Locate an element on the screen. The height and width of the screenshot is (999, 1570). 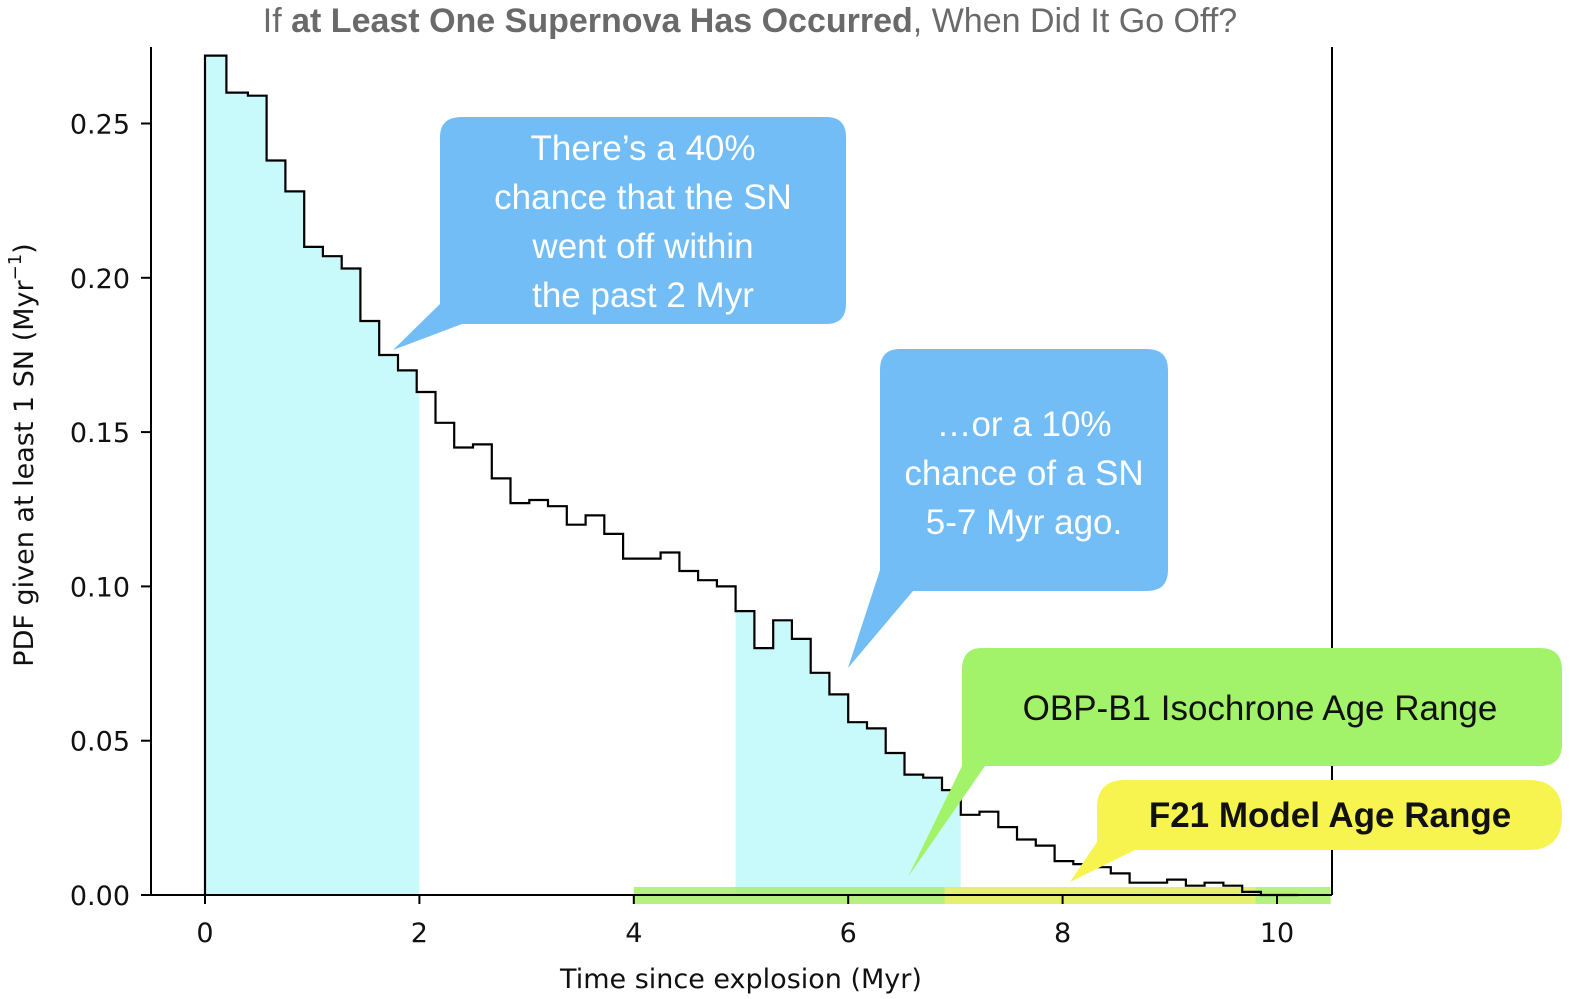
callout-line: the past 2 Myr is located at coordinates (643, 295).